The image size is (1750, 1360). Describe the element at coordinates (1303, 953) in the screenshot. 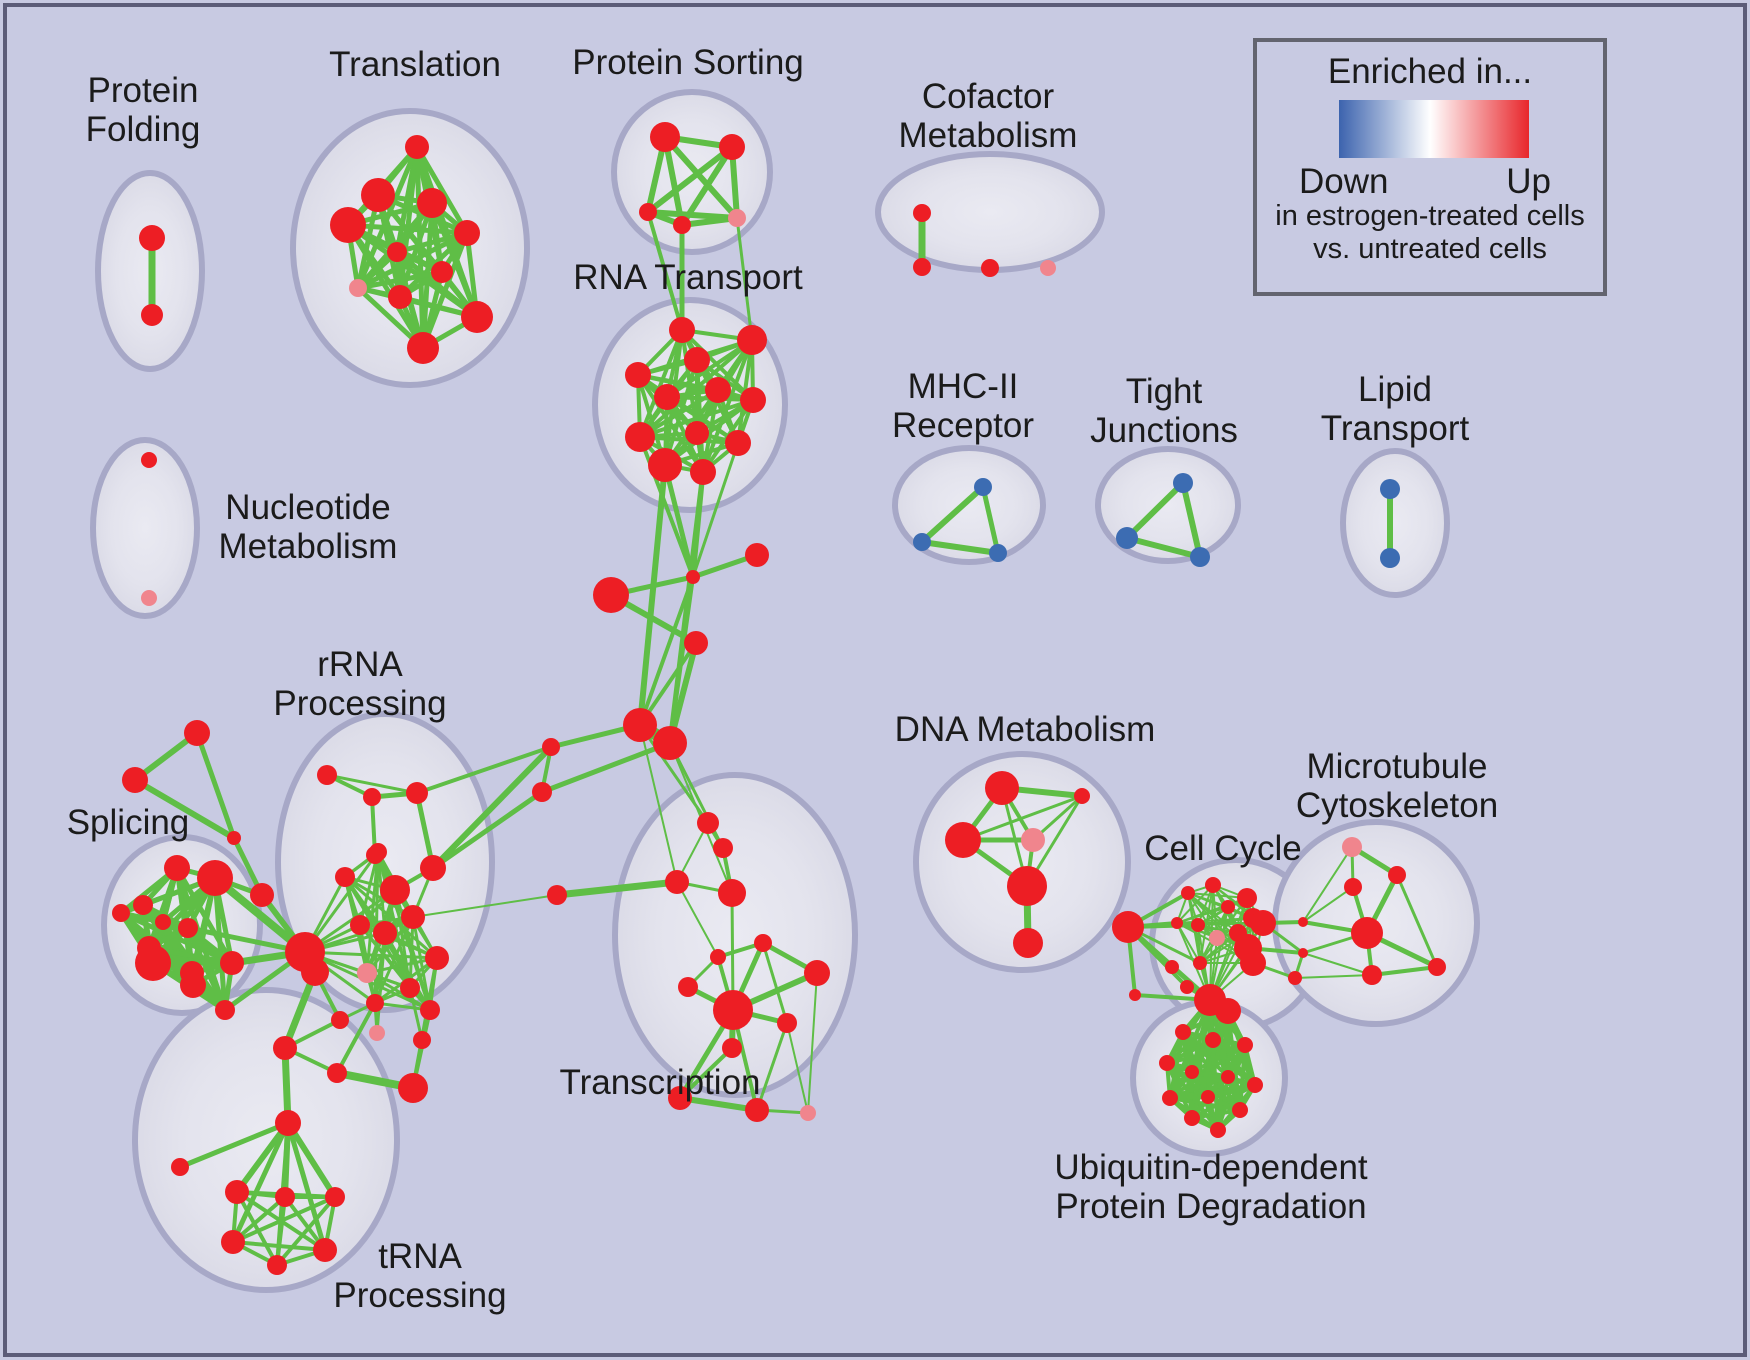

I see `node-cc21` at that location.